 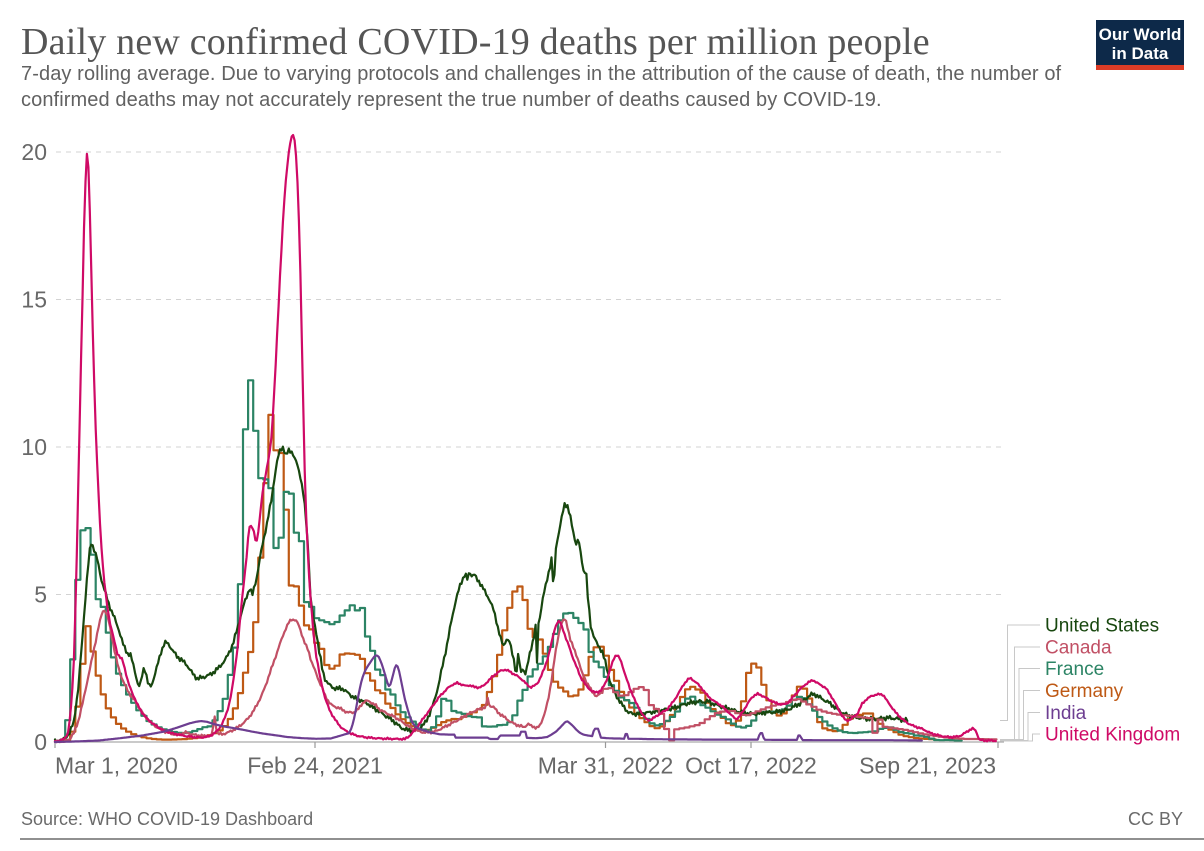 I want to click on svg-text: Mar 1, 2020, so click(x=116, y=766).